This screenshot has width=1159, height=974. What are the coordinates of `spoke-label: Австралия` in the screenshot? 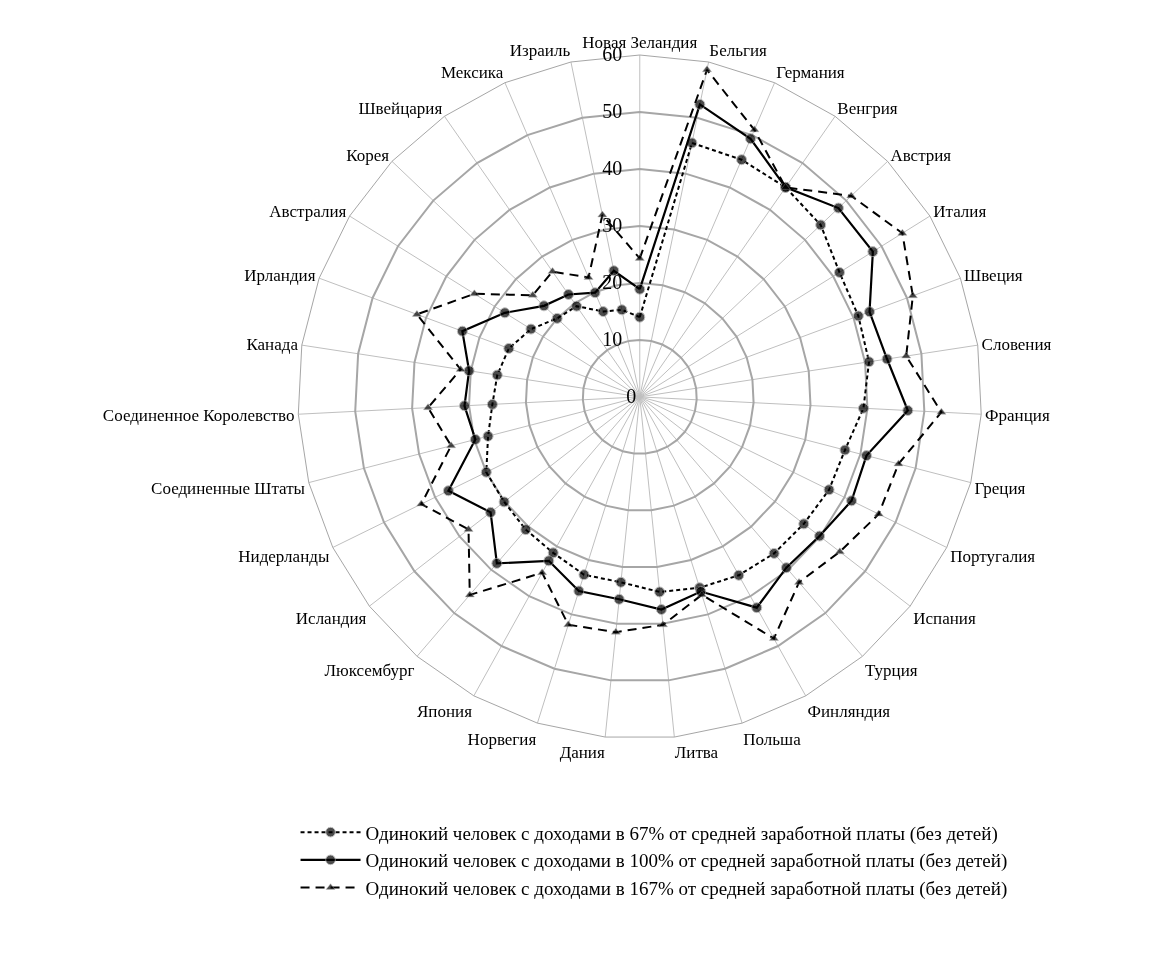 It's located at (308, 212).